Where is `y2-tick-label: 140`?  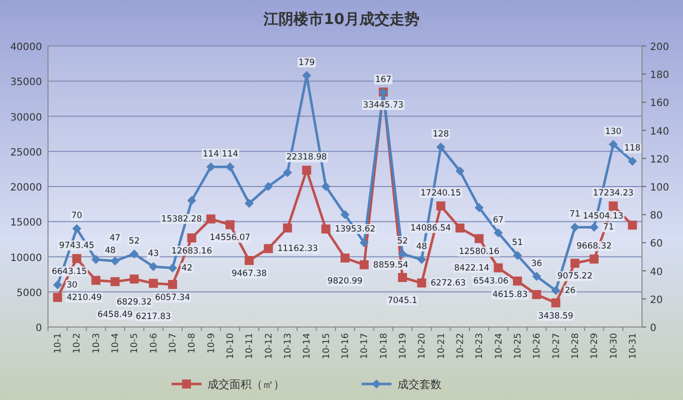 y2-tick-label: 140 is located at coordinates (660, 132).